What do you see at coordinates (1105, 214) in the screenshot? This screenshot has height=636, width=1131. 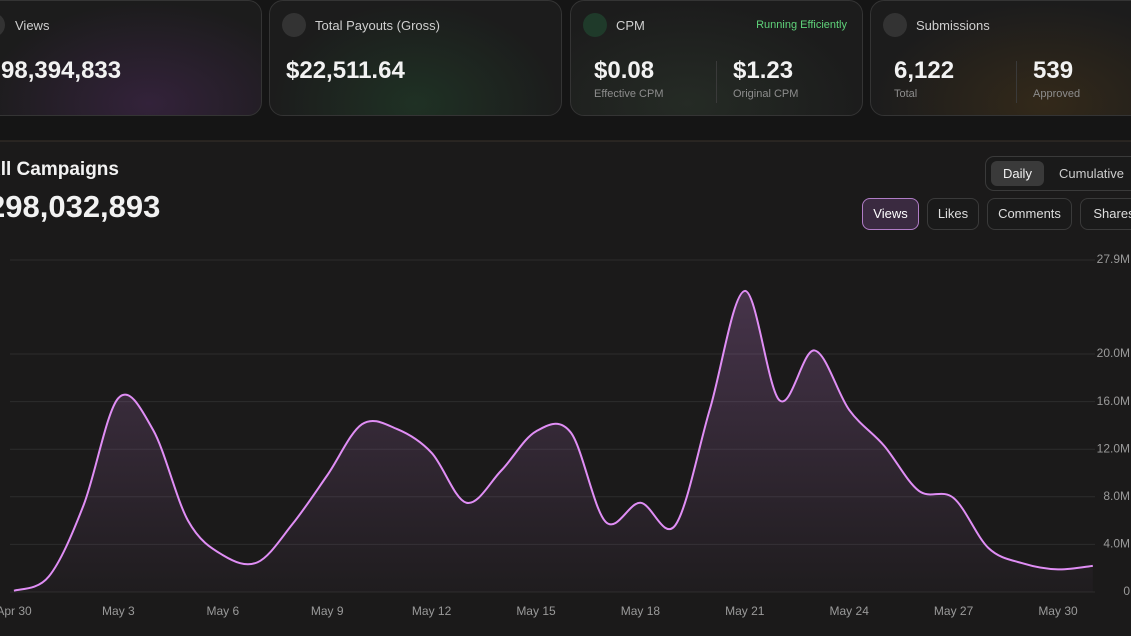 I see `tab-shares: Shares` at bounding box center [1105, 214].